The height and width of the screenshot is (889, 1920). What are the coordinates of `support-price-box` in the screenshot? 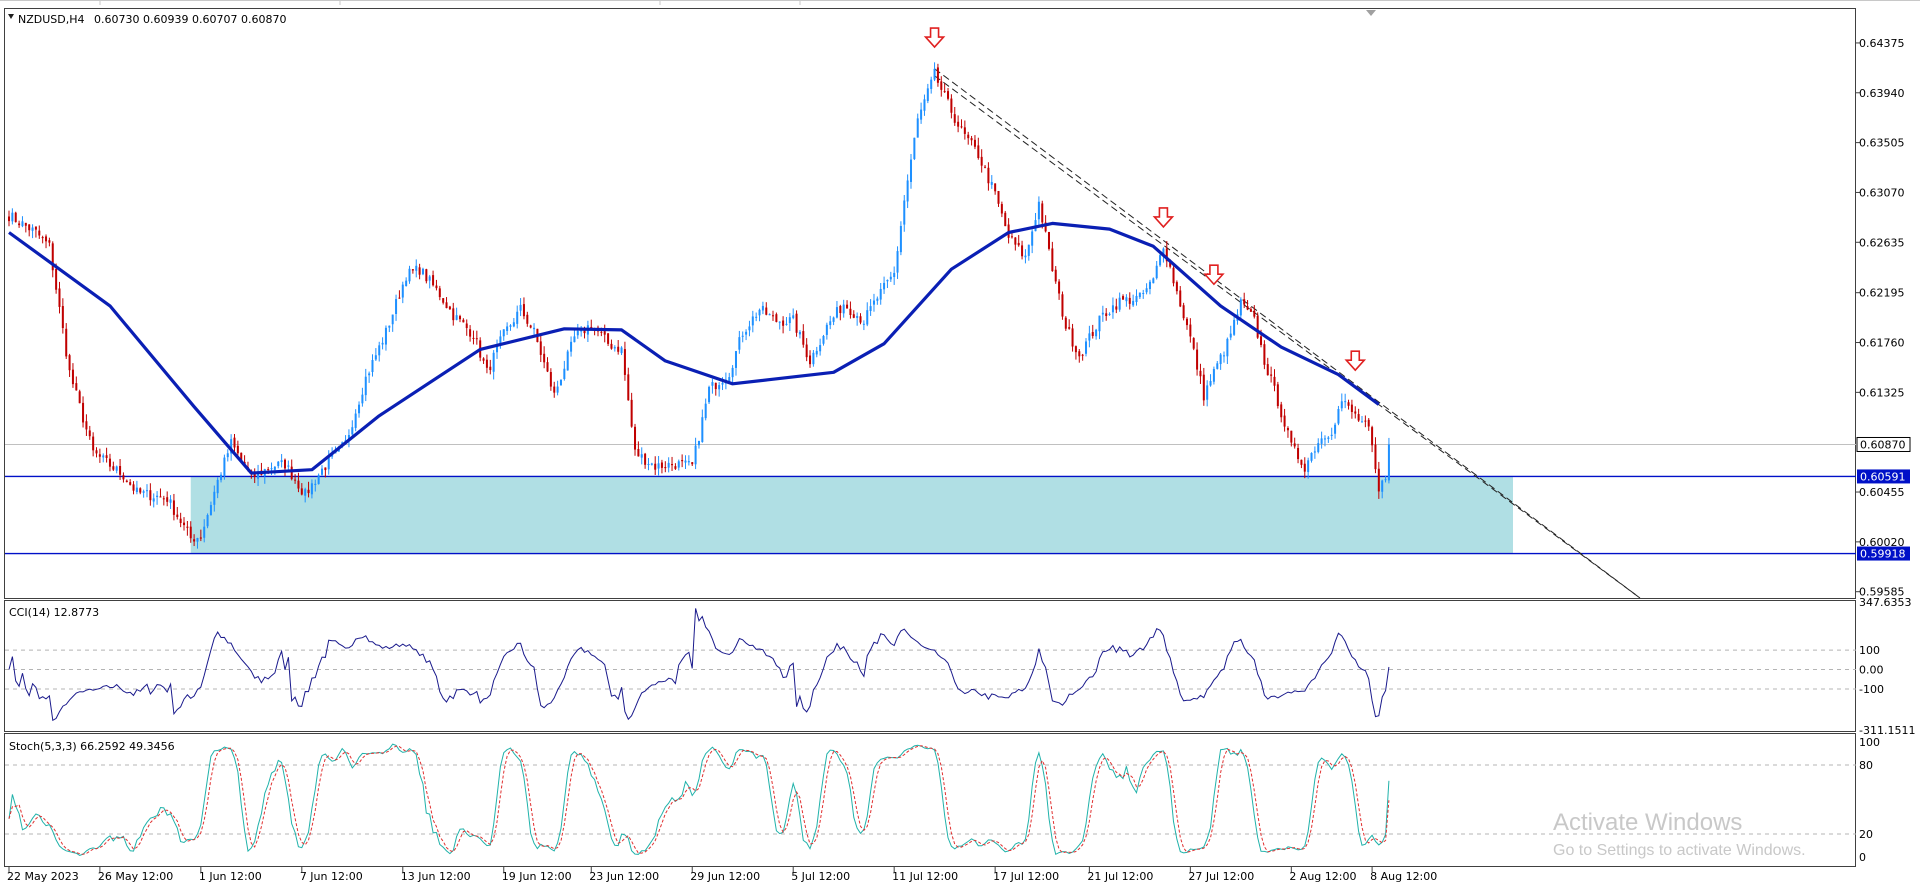 It's located at (1883, 553).